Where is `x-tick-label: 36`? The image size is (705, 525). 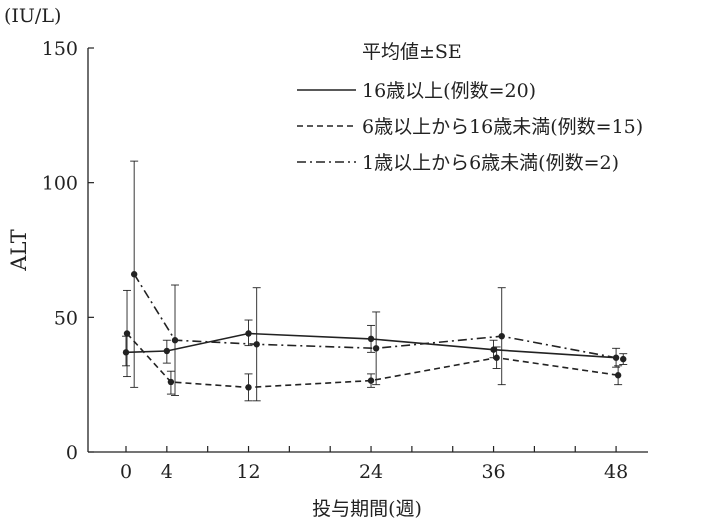
x-tick-label: 36 is located at coordinates (493, 472).